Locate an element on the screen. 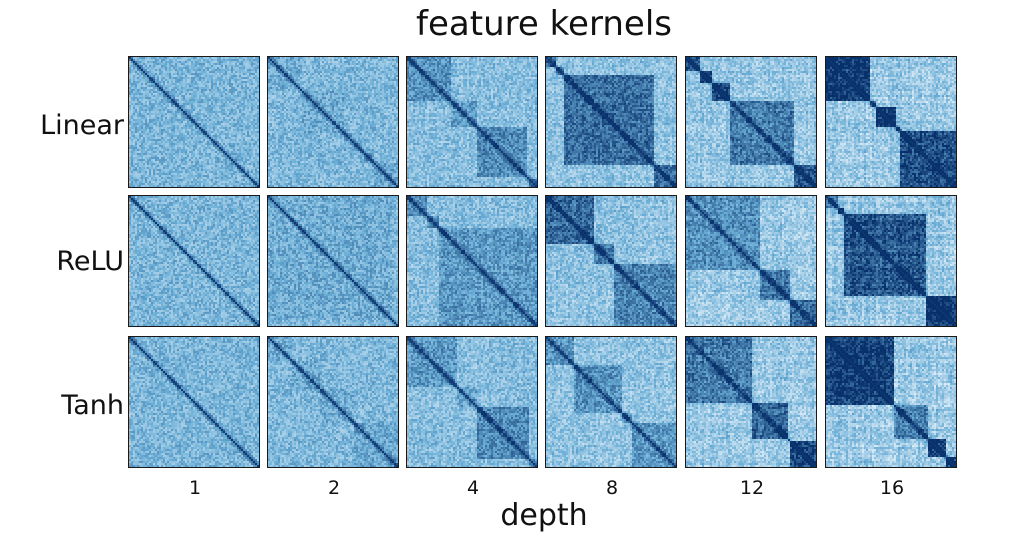  column-label-depth-4: 4 is located at coordinates (473, 488).